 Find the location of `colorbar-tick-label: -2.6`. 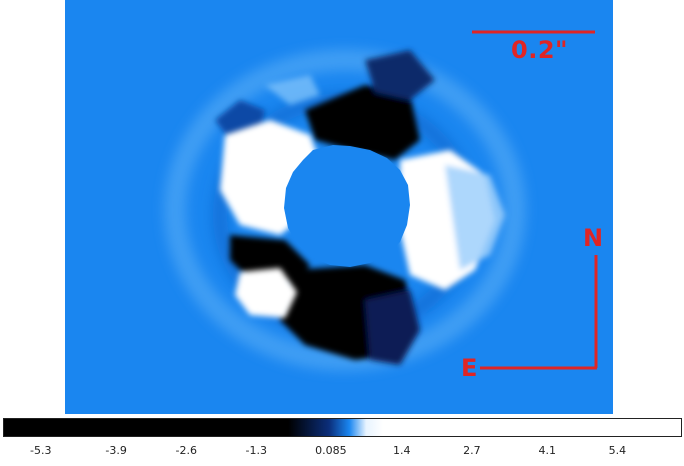

colorbar-tick-label: -2.6 is located at coordinates (186, 450).